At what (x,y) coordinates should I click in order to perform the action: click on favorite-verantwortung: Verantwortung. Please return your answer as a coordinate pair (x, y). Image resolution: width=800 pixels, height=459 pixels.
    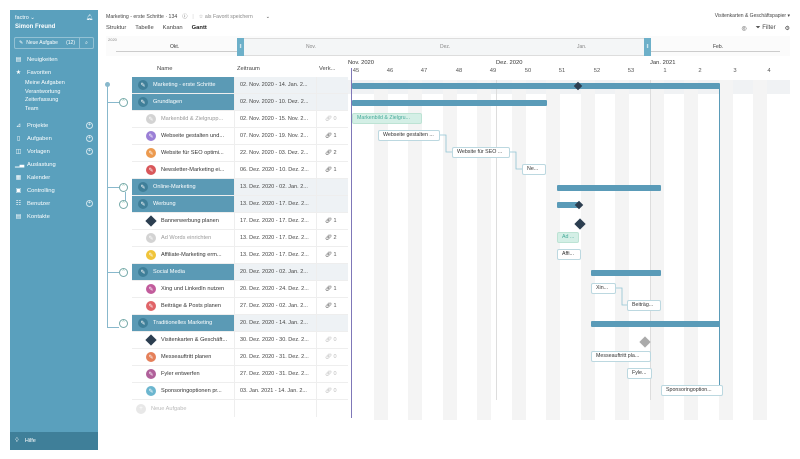
    Looking at the image, I should click on (43, 91).